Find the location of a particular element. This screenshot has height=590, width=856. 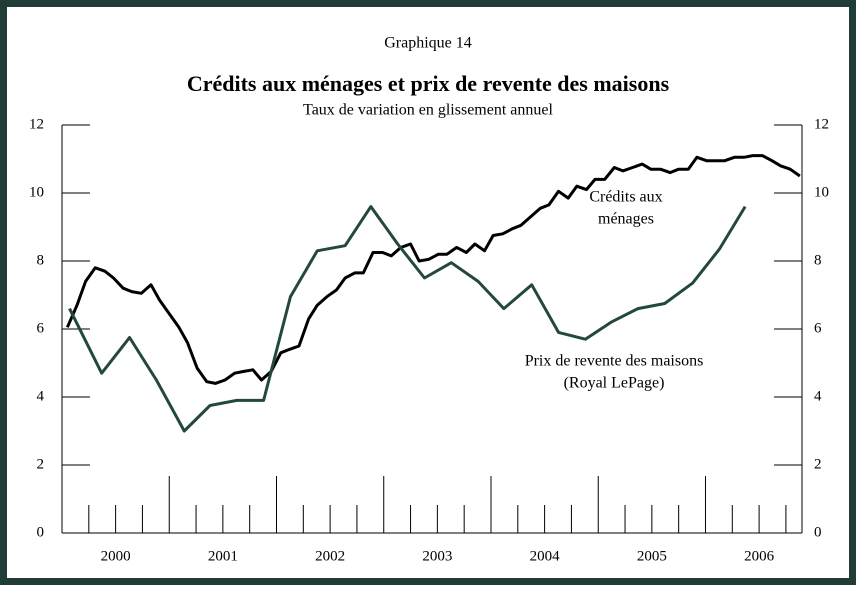

y-tick-label: 8 is located at coordinates (41, 260).